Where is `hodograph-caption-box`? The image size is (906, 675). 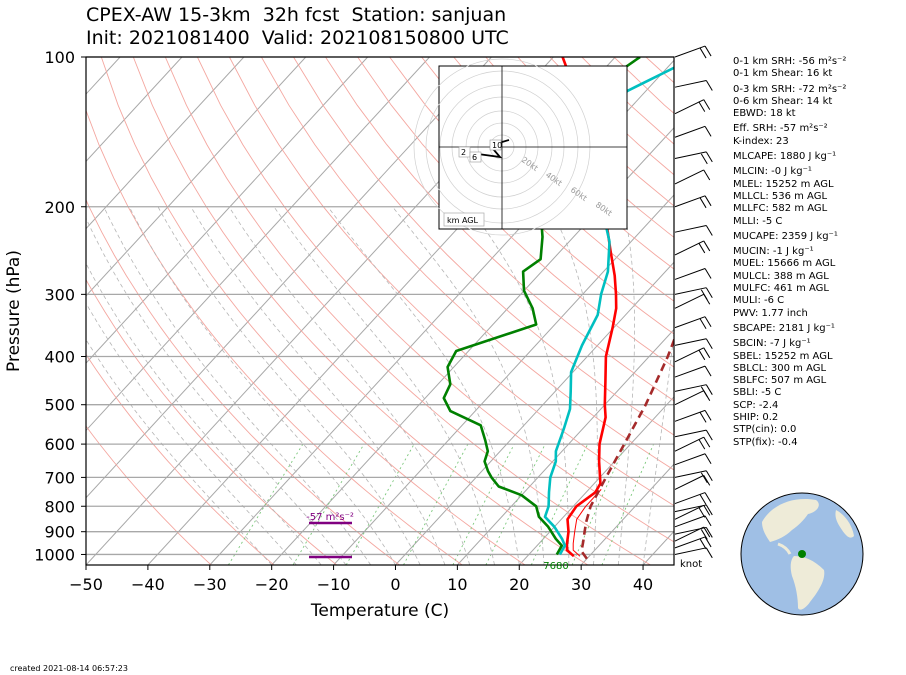
hodograph-caption-box is located at coordinates (464, 219).